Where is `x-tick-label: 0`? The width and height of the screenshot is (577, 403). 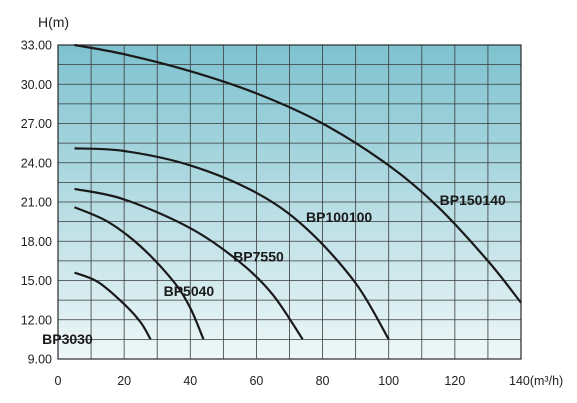 x-tick-label: 0 is located at coordinates (58, 381).